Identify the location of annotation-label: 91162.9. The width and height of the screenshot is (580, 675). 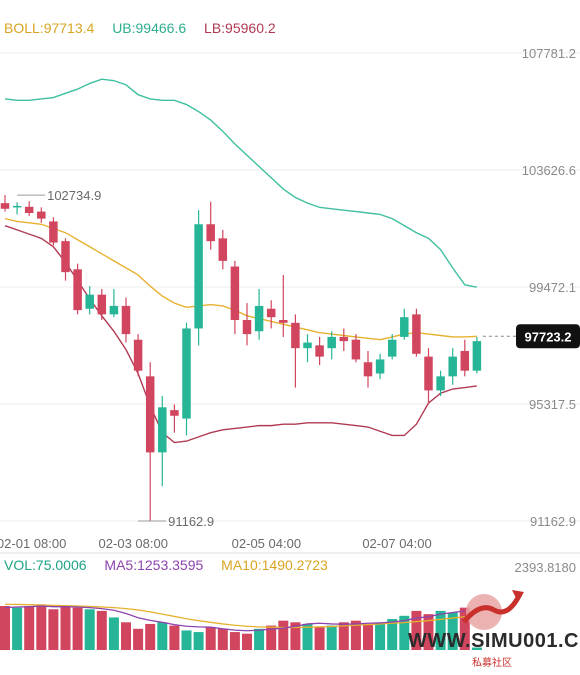
(191, 521).